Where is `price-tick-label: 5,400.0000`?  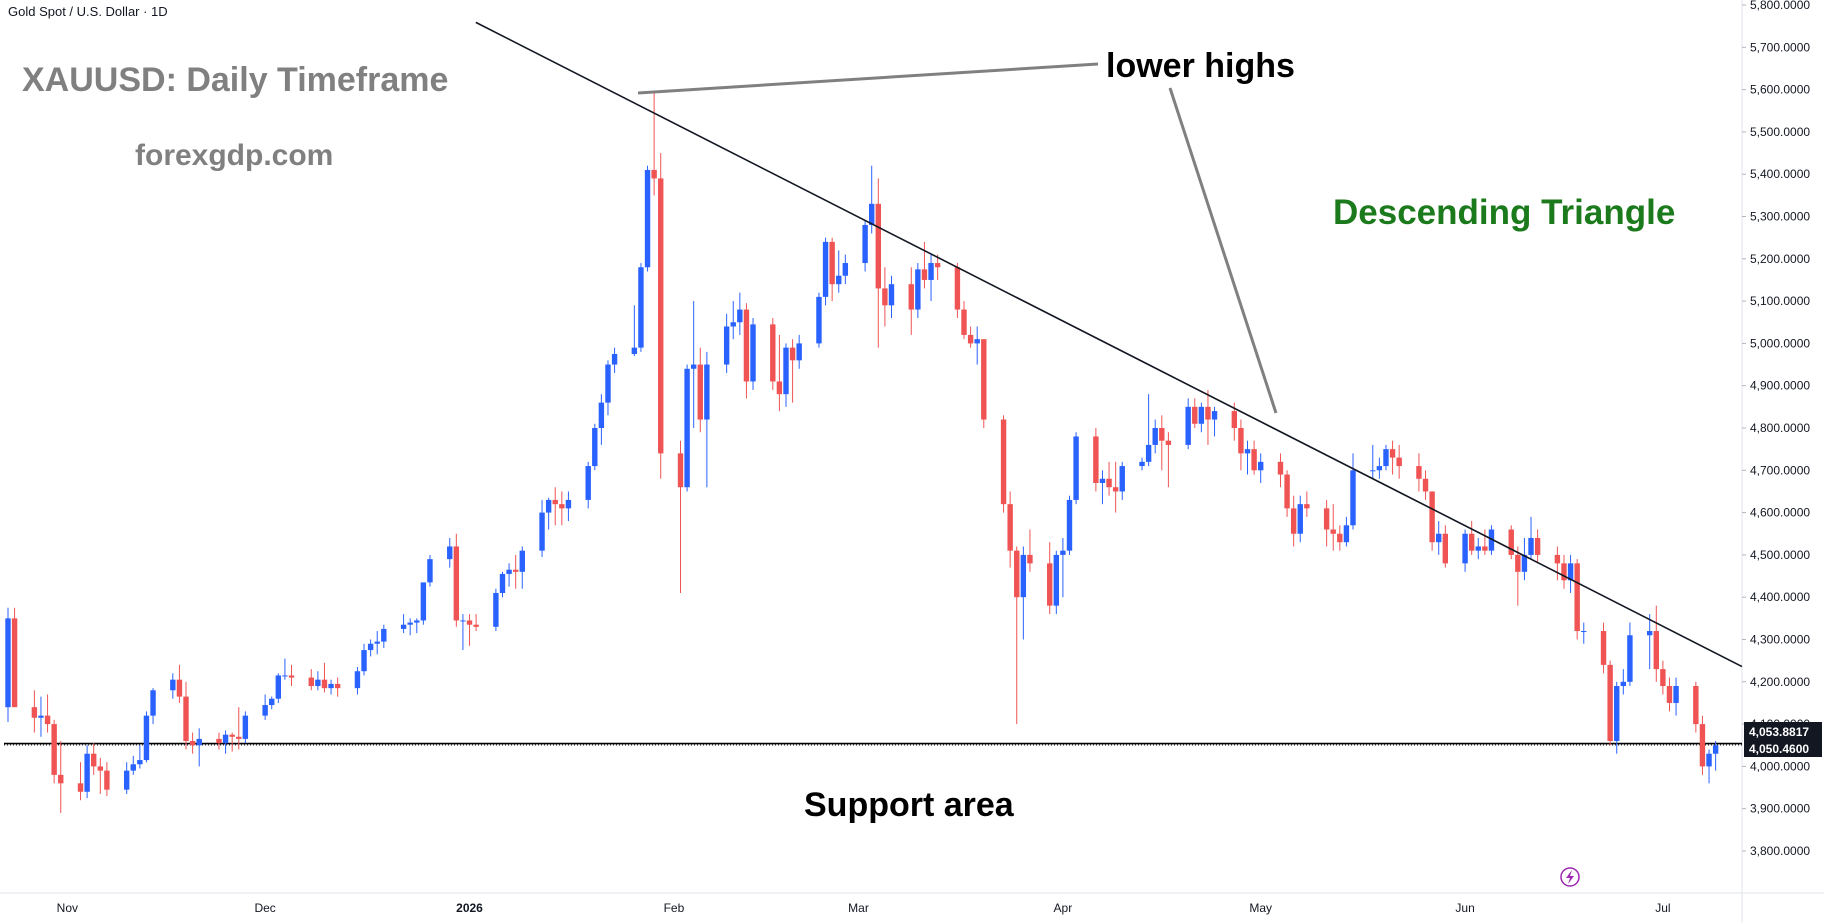
price-tick-label: 5,400.0000 is located at coordinates (1780, 174).